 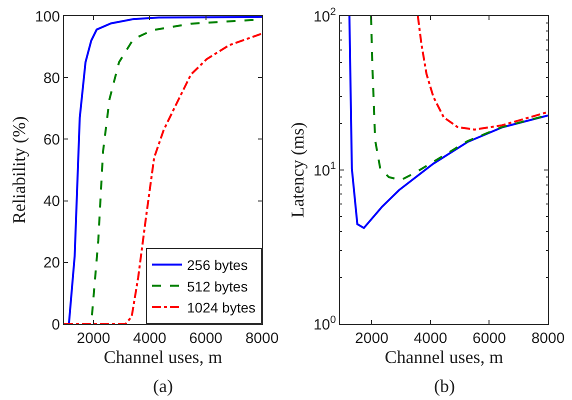 What do you see at coordinates (51, 263) in the screenshot?
I see `y-tick-label: 20` at bounding box center [51, 263].